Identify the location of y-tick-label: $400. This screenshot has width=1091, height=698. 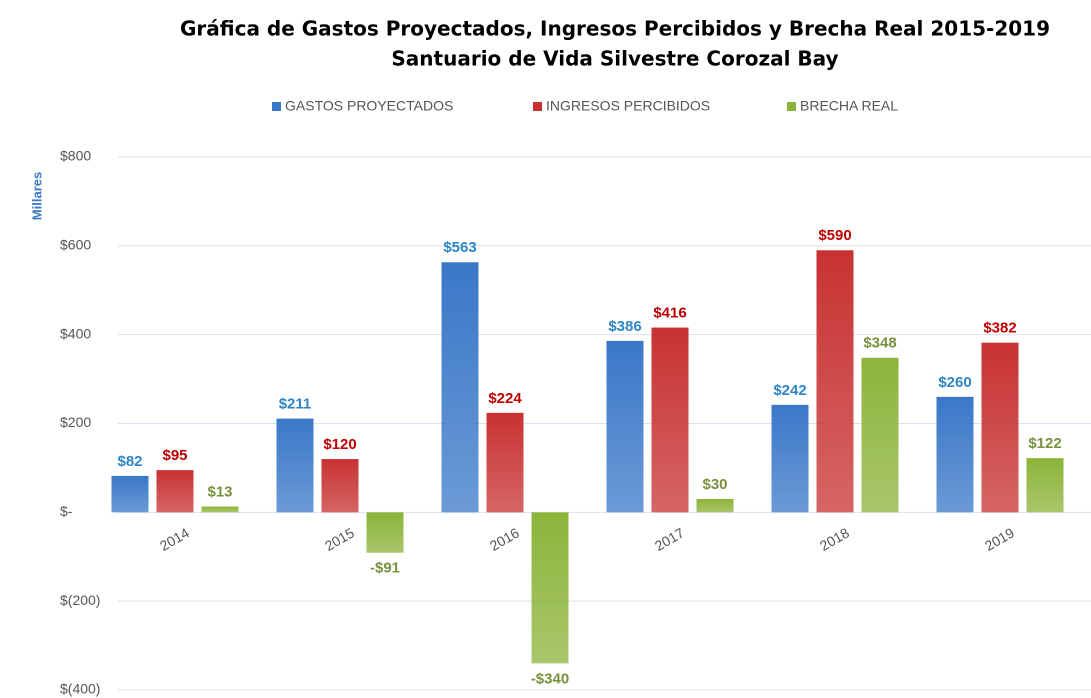
(75, 333).